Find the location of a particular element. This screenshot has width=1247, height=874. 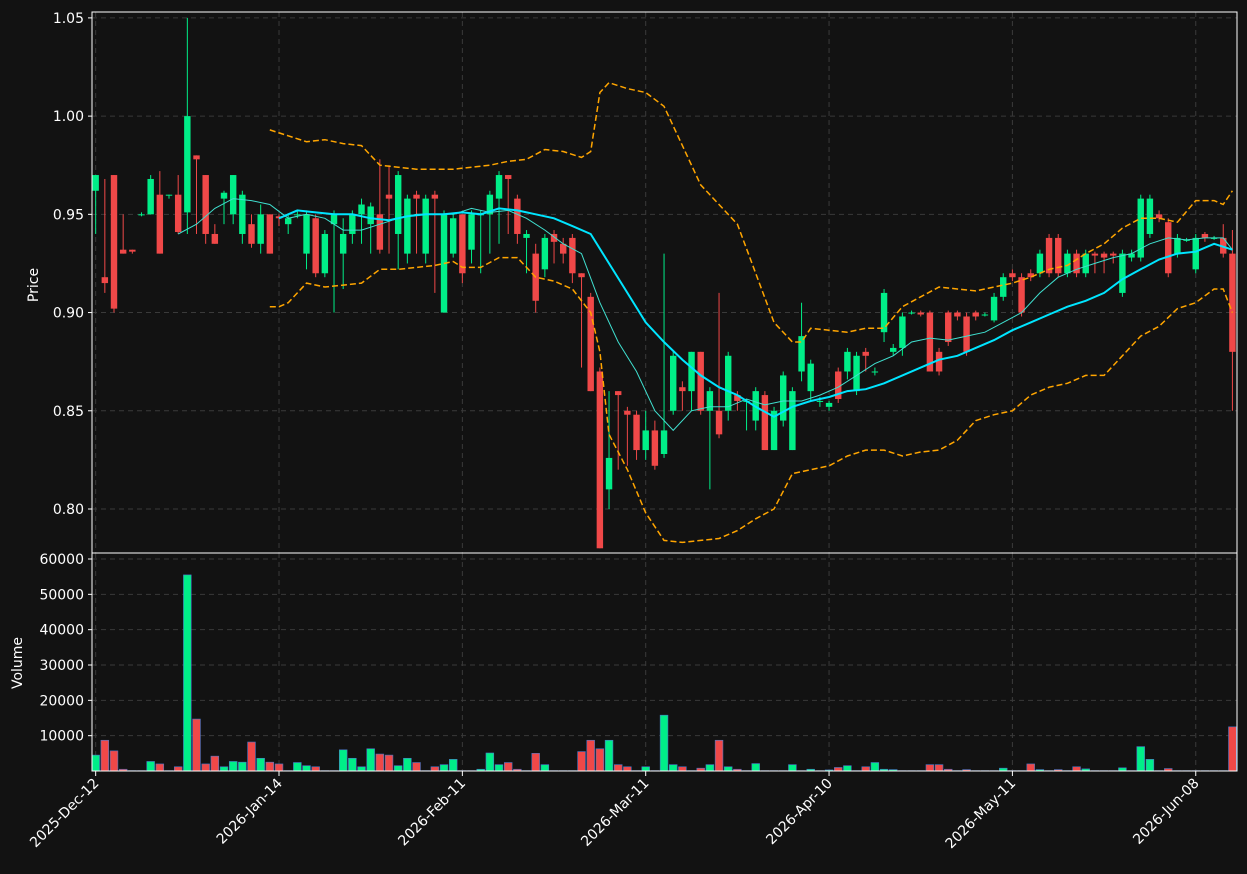

y-tick-label: 1.00 is located at coordinates (68, 117).